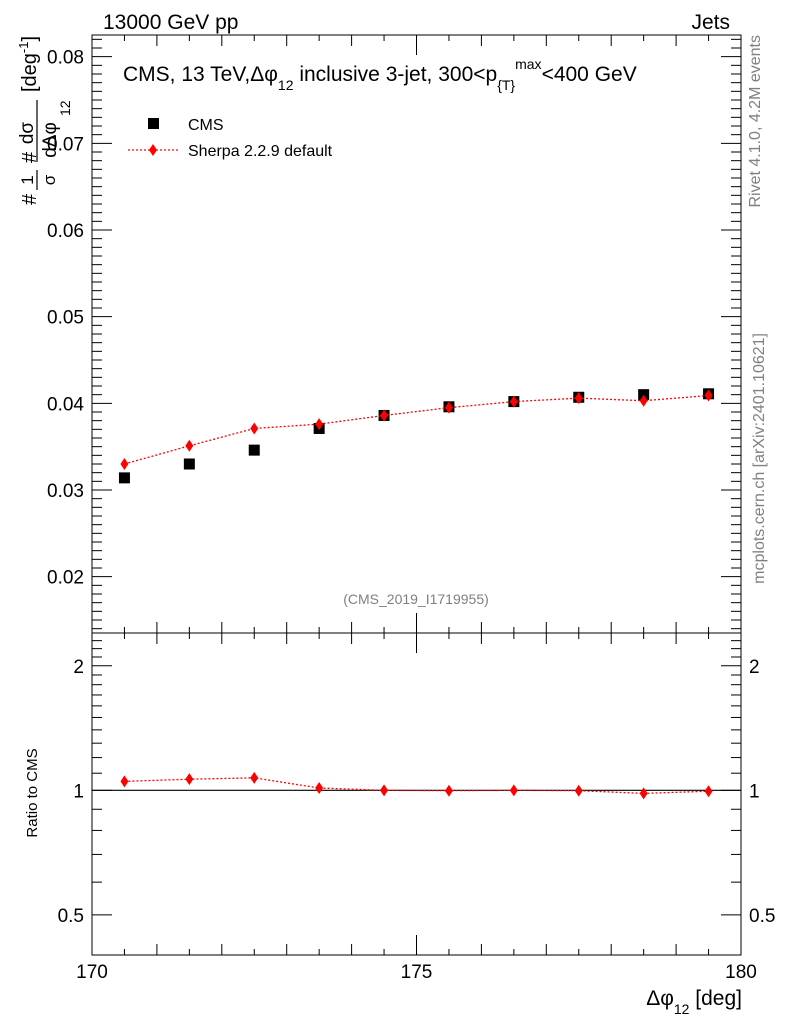  Describe the element at coordinates (260, 151) in the screenshot. I see `legend-sherpa-label: Sherpa 2.2.9 default` at that location.